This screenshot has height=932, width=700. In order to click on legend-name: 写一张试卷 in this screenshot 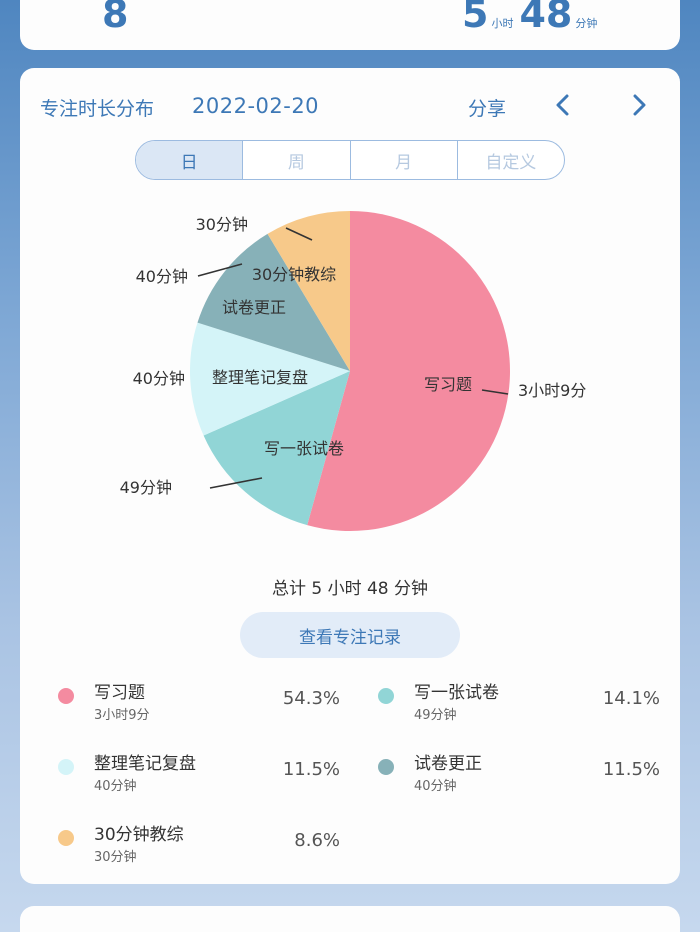, I will do `click(456, 693)`.